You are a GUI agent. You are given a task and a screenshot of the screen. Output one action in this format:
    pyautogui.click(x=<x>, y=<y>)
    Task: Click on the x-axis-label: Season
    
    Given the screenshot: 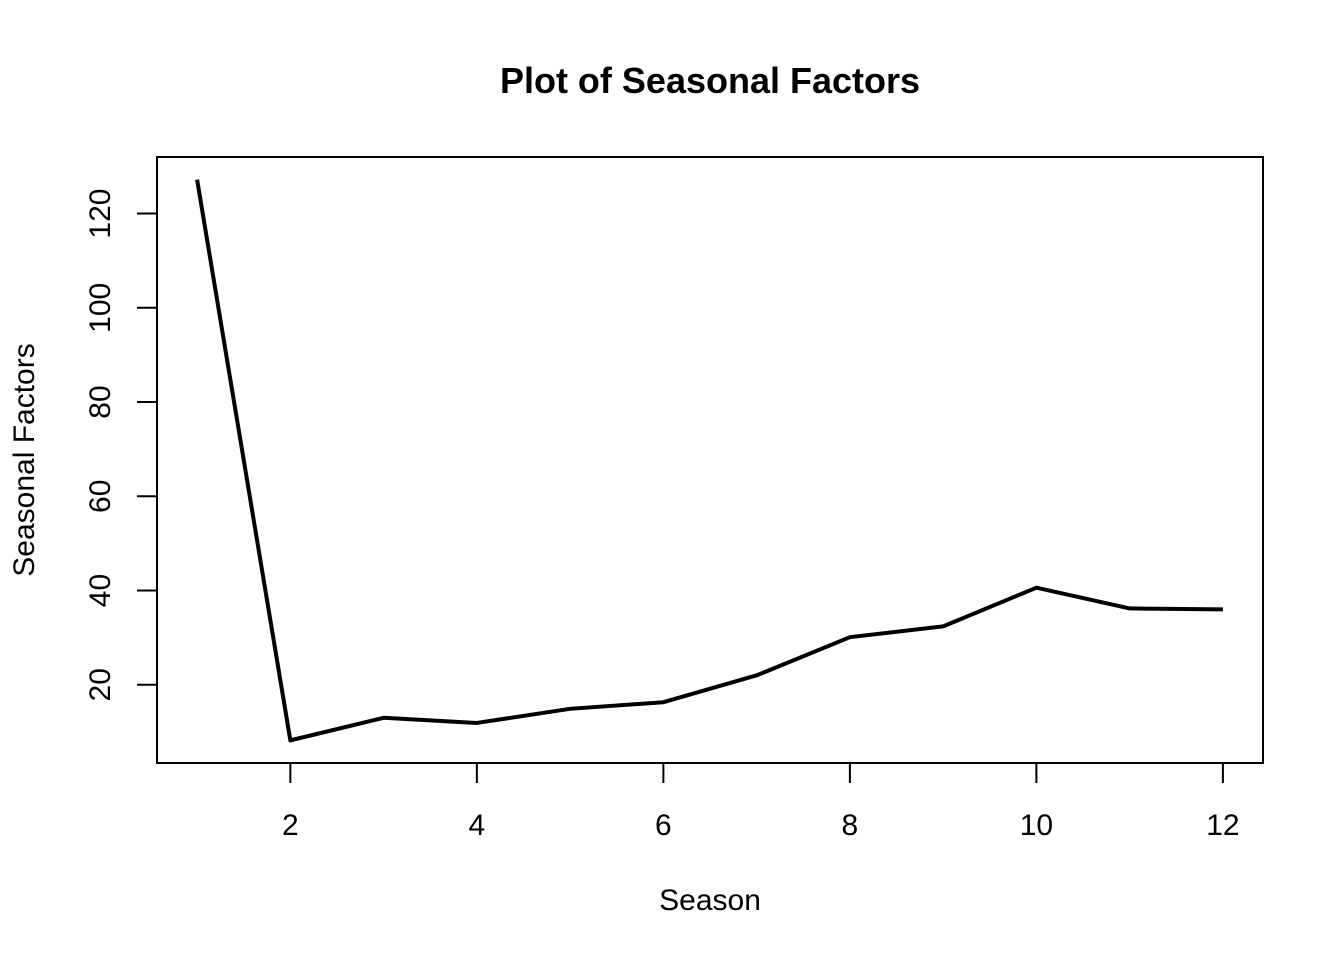 What is the action you would take?
    pyautogui.click(x=710, y=900)
    